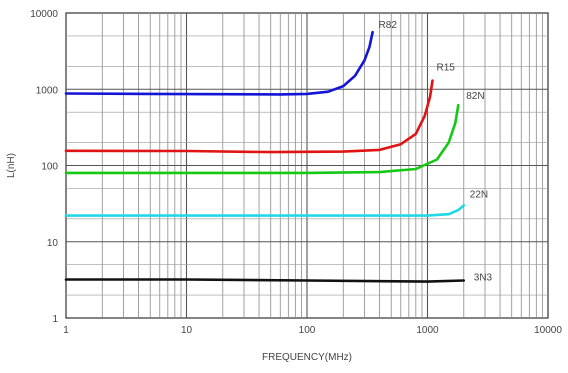 The image size is (568, 373). I want to click on y-tick-label: 10000, so click(44, 14).